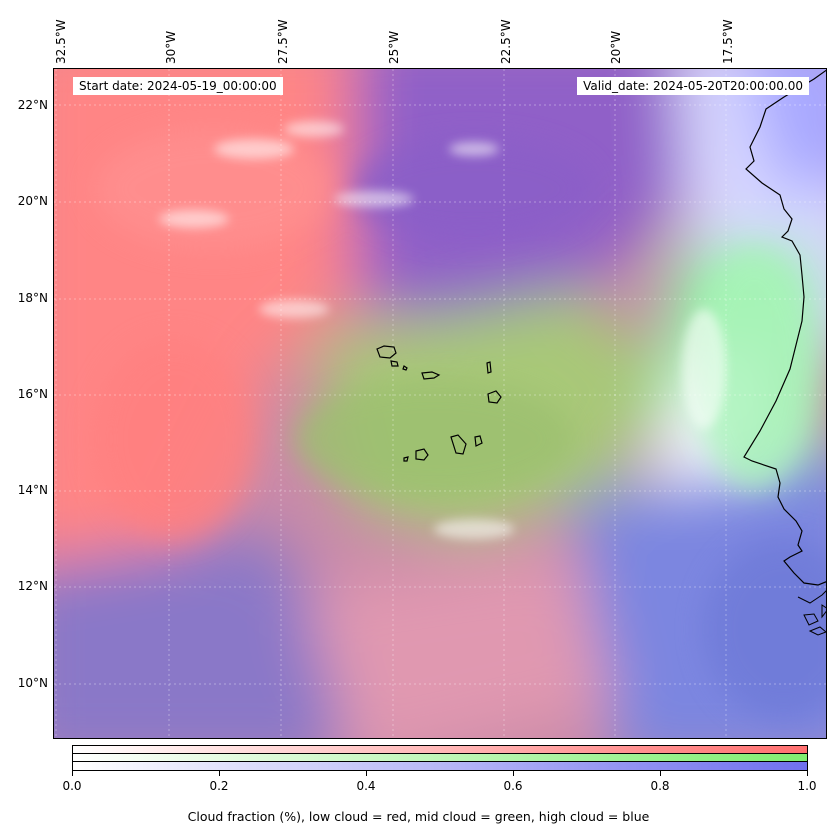 Image resolution: width=837 pixels, height=836 pixels. Describe the element at coordinates (219, 786) in the screenshot. I see `colorbar-tick-label: 0.2` at that location.